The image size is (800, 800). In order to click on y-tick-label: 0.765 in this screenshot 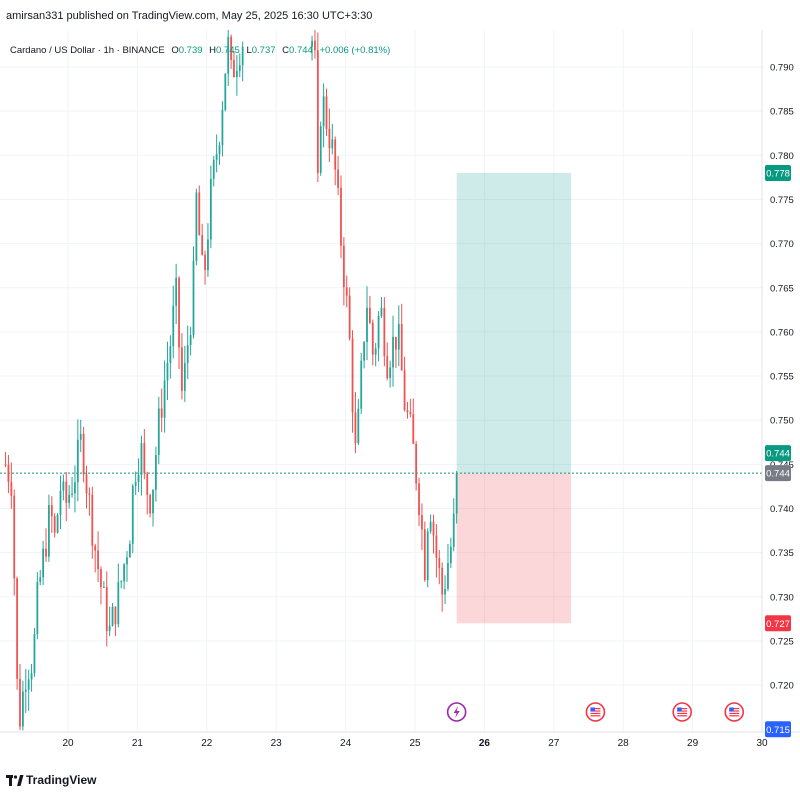, I will do `click(782, 288)`.